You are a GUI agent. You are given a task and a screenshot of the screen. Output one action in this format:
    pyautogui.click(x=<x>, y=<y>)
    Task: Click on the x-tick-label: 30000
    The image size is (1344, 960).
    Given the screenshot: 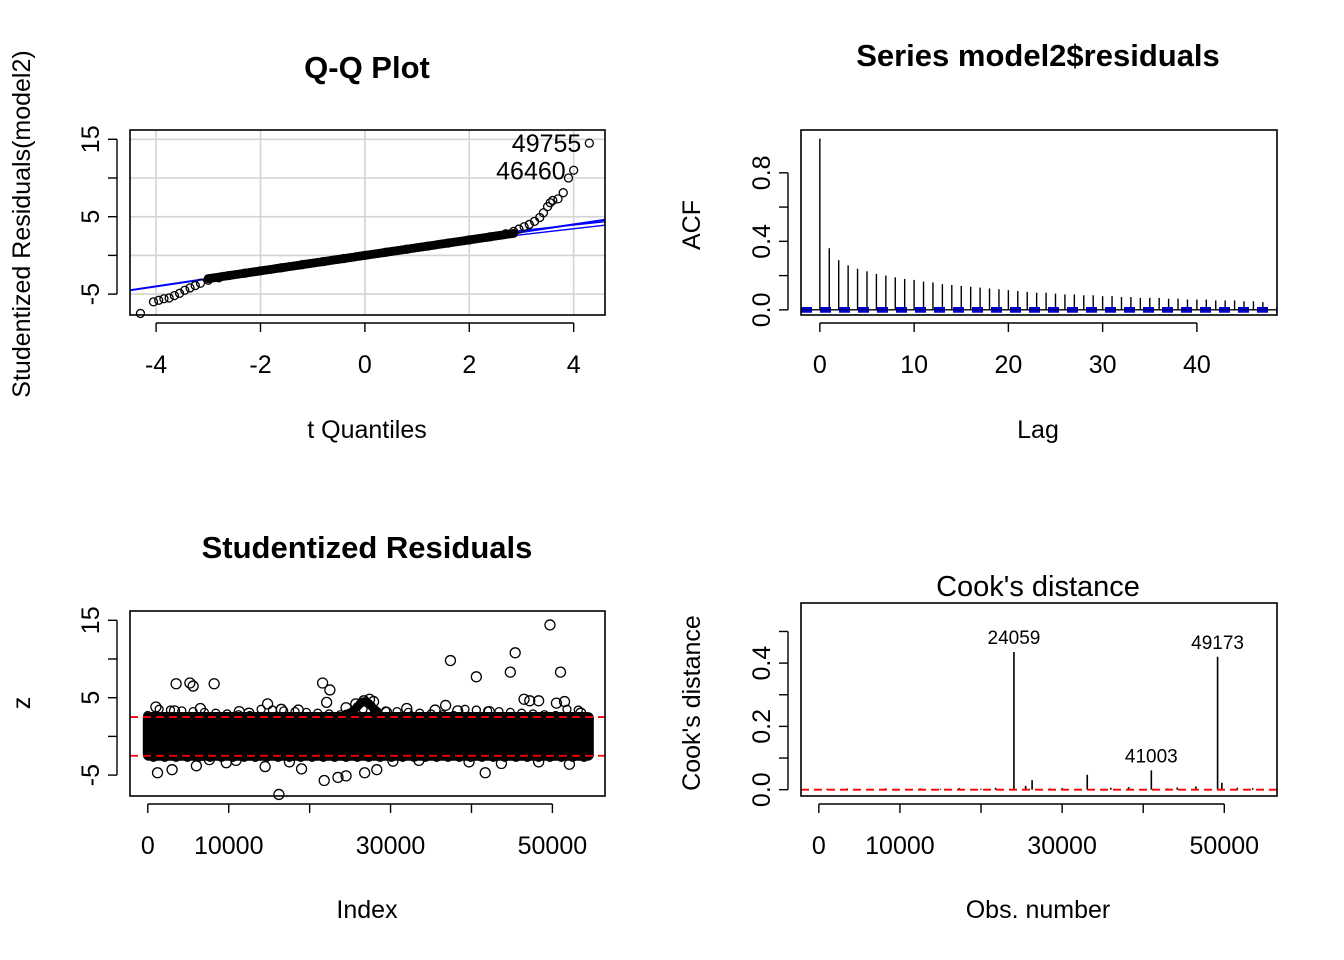 What is the action you would take?
    pyautogui.click(x=391, y=846)
    